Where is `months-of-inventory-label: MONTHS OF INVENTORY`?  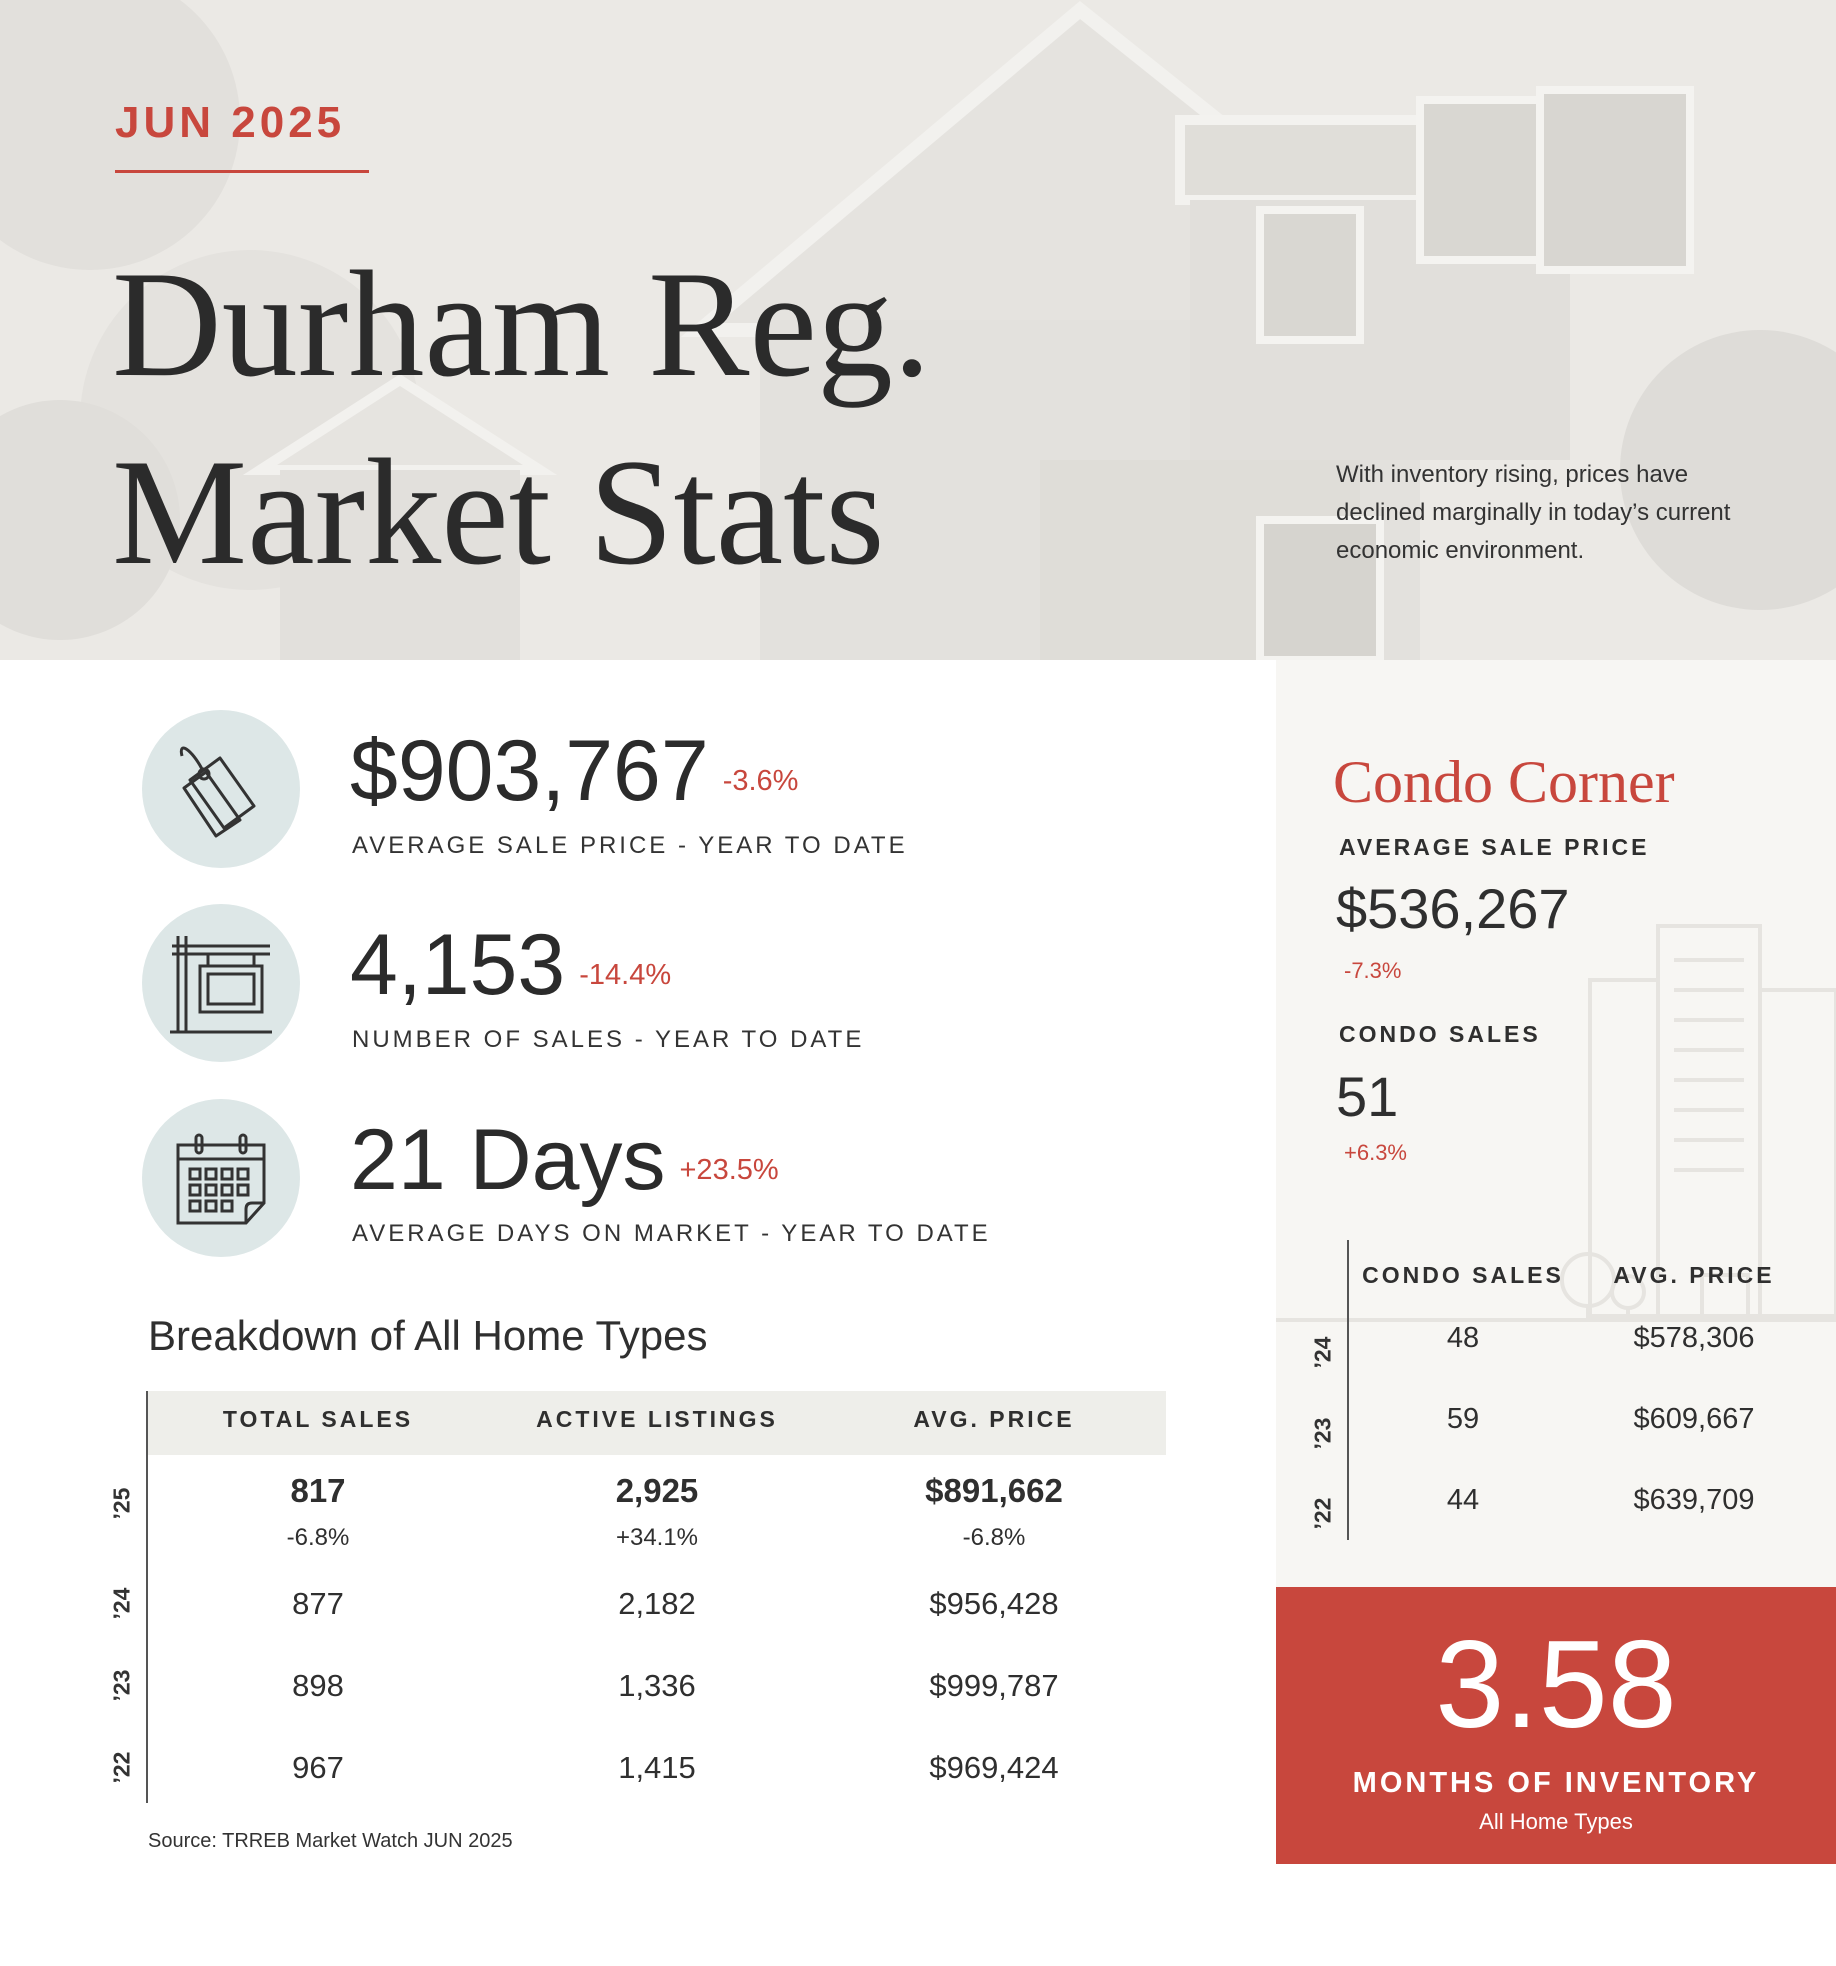
months-of-inventory-label: MONTHS OF INVENTORY is located at coordinates (1556, 1783).